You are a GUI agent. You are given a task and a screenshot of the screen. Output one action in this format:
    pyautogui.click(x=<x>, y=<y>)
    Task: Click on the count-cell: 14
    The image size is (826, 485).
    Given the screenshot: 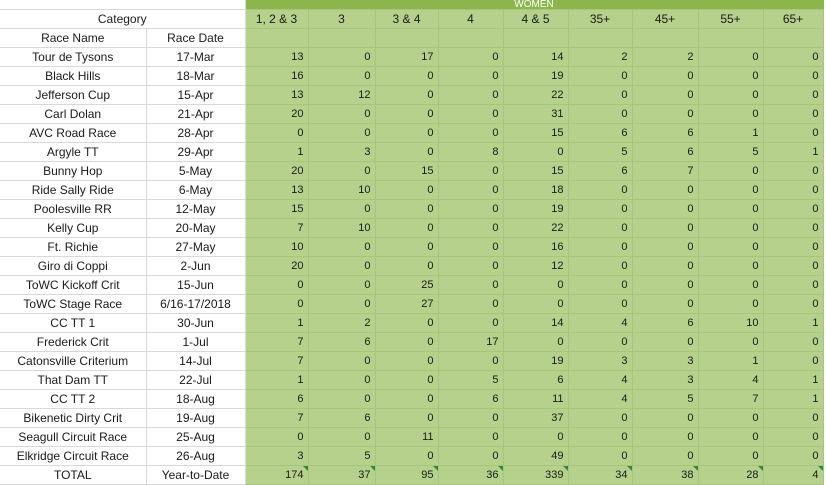 What is the action you would take?
    pyautogui.click(x=536, y=57)
    